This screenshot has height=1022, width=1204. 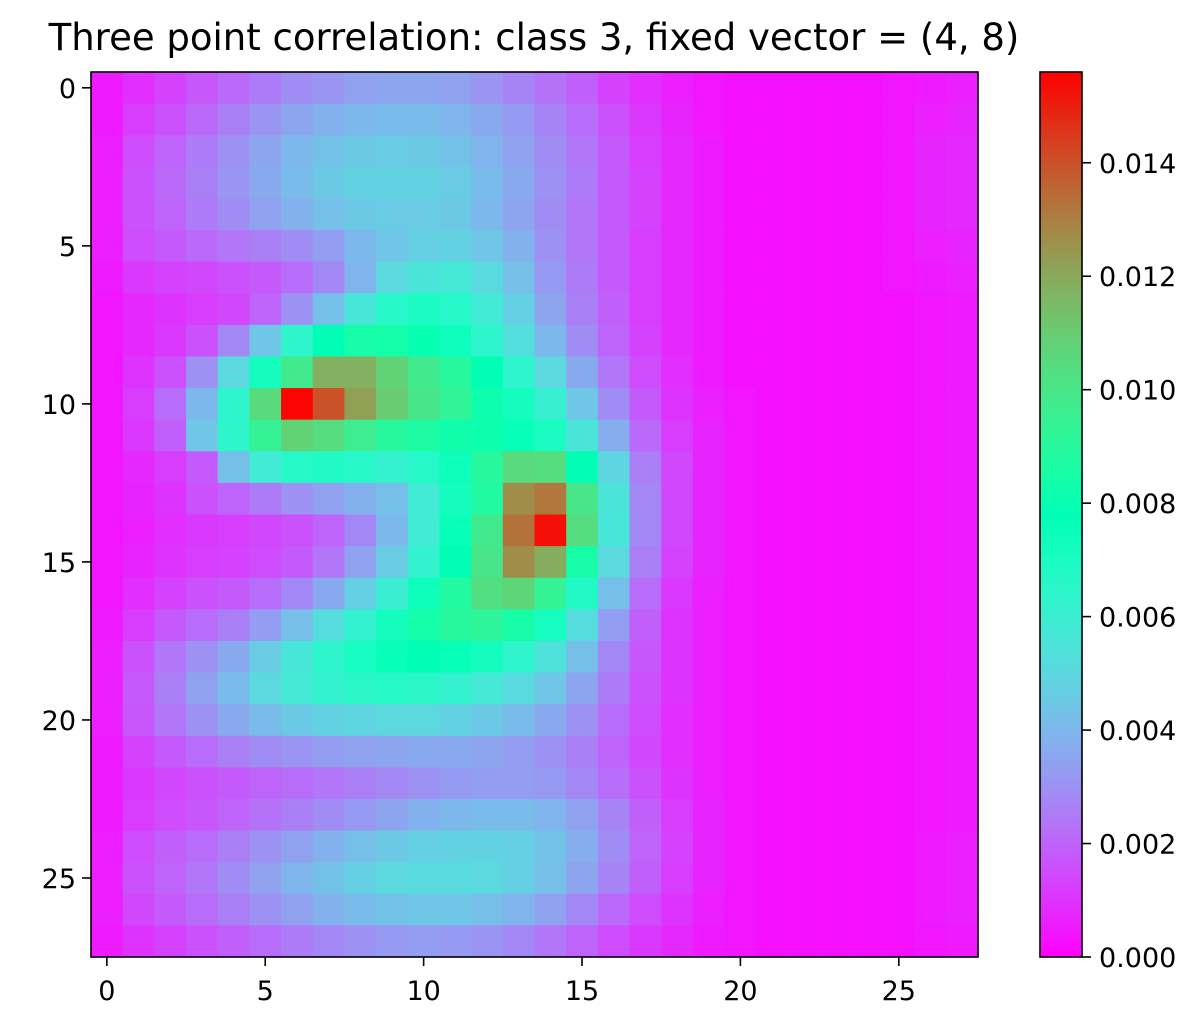 What do you see at coordinates (59, 721) in the screenshot?
I see `y-tick-label: 20` at bounding box center [59, 721].